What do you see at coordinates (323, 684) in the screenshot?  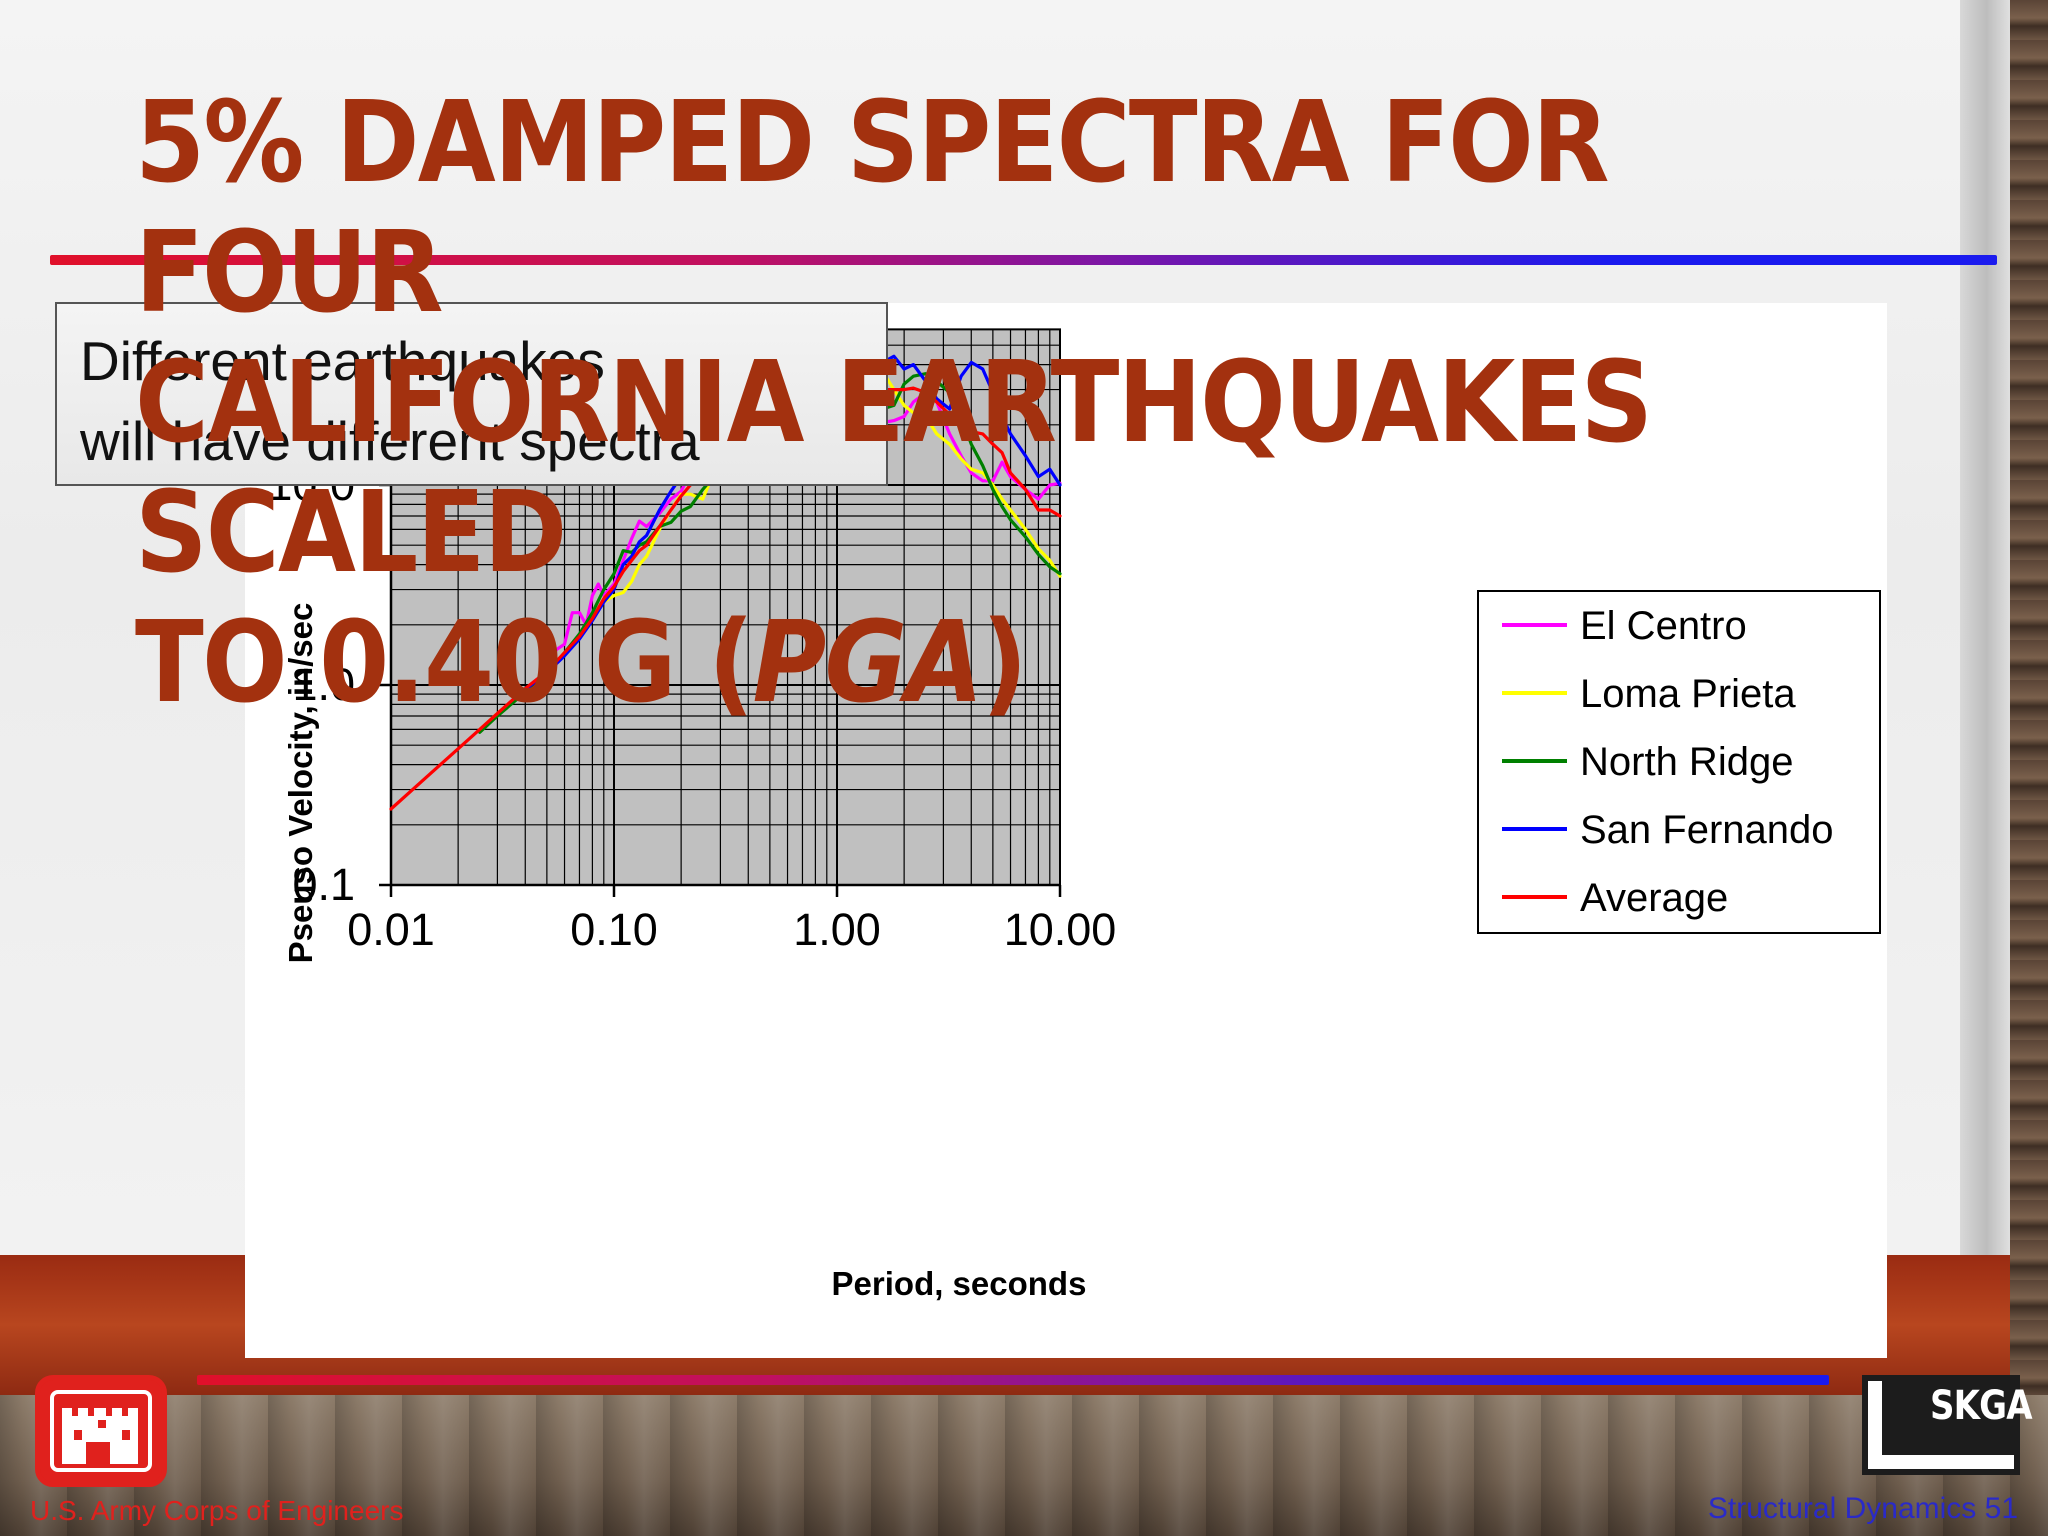 I see `y-tick-label: 1.0` at bounding box center [323, 684].